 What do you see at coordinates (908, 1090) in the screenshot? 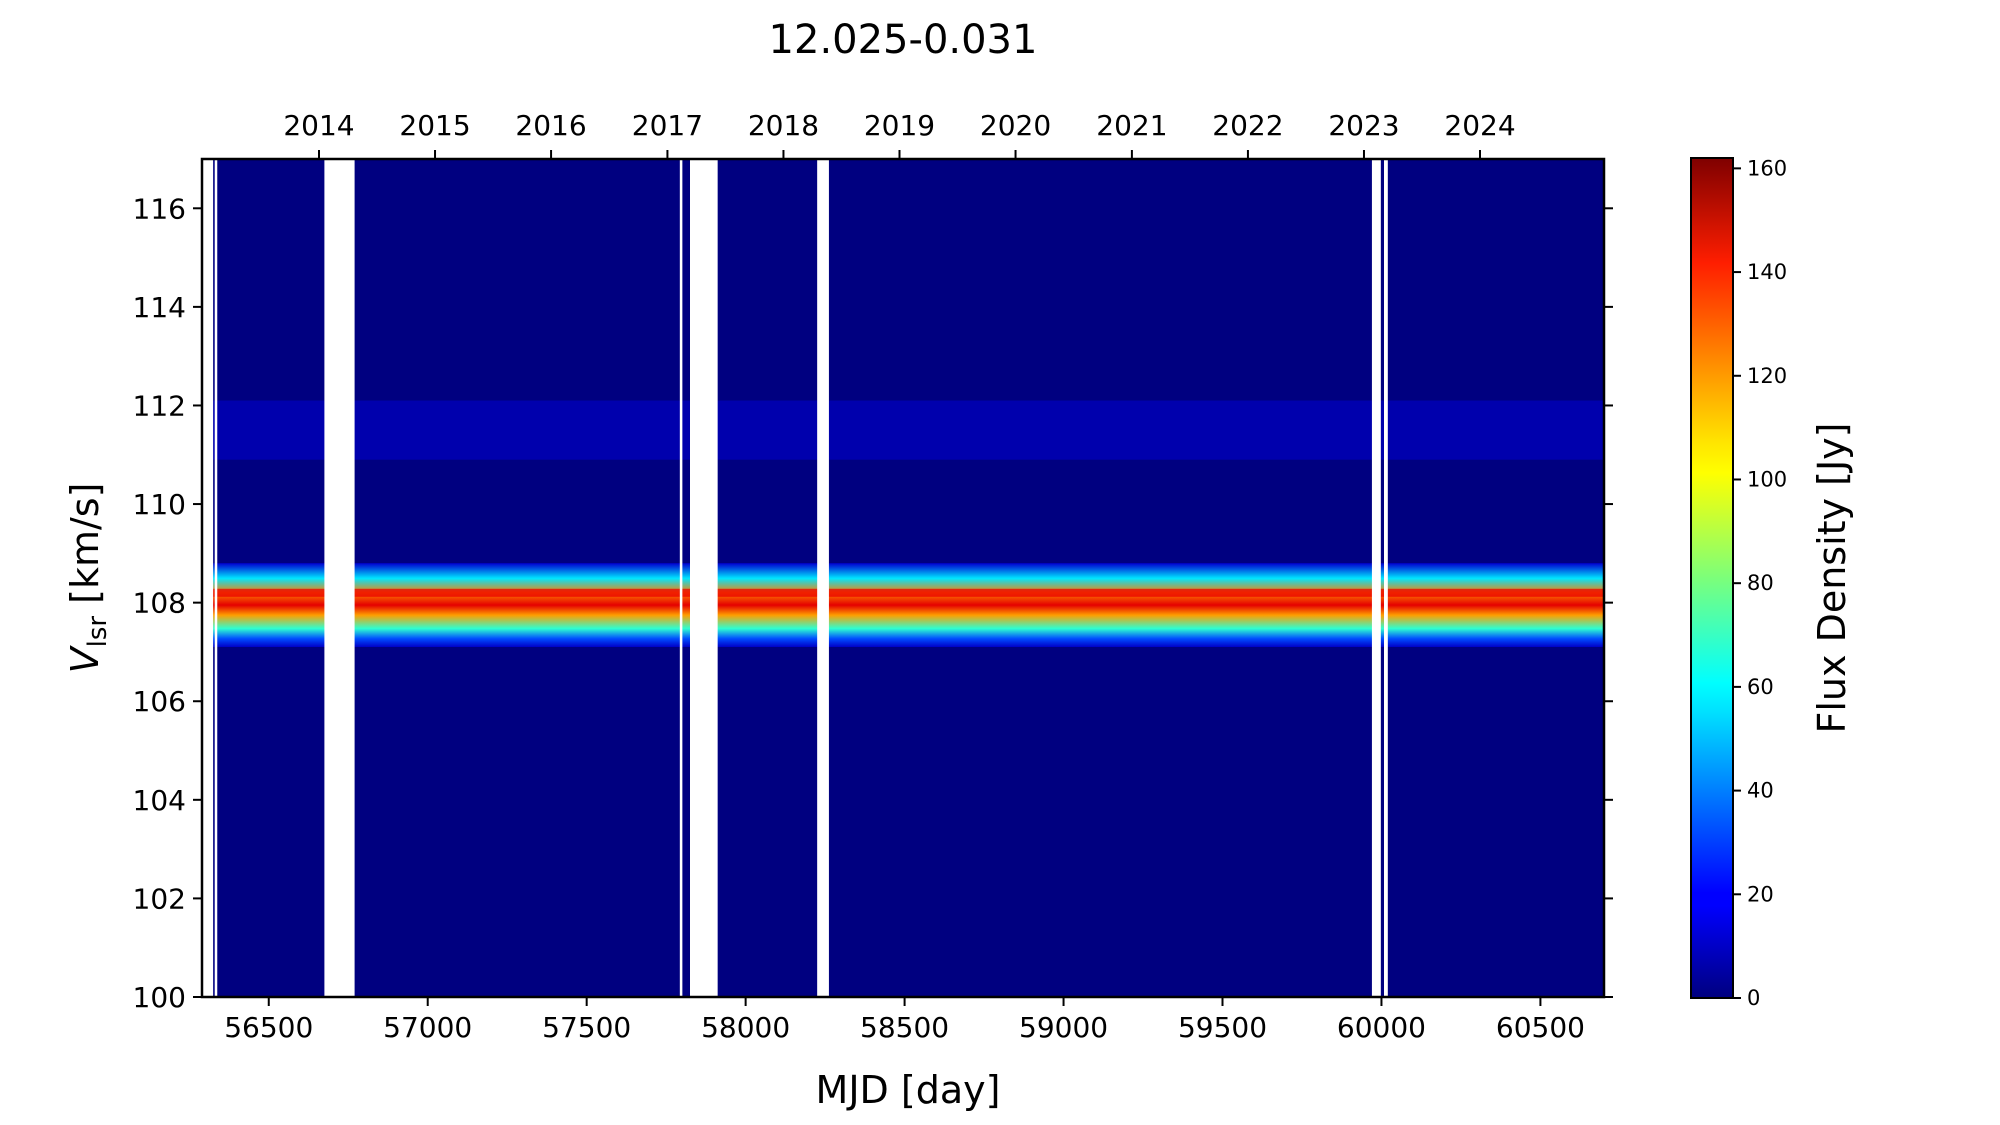
I see `x-axis-label: MJD [day]` at bounding box center [908, 1090].